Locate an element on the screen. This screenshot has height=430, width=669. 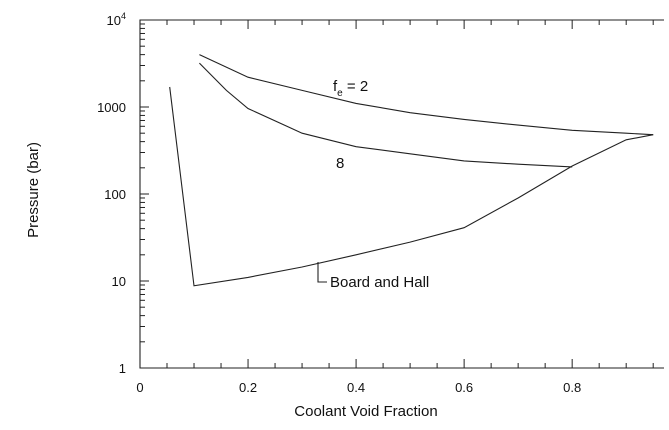
series-label-board-and-hall: Board and Hall is located at coordinates (379, 282).